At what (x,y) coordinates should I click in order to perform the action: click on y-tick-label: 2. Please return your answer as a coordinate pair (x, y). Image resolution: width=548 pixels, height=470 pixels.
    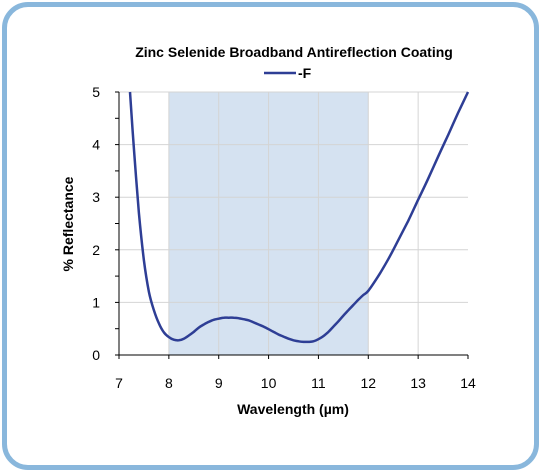
    Looking at the image, I should click on (96, 250).